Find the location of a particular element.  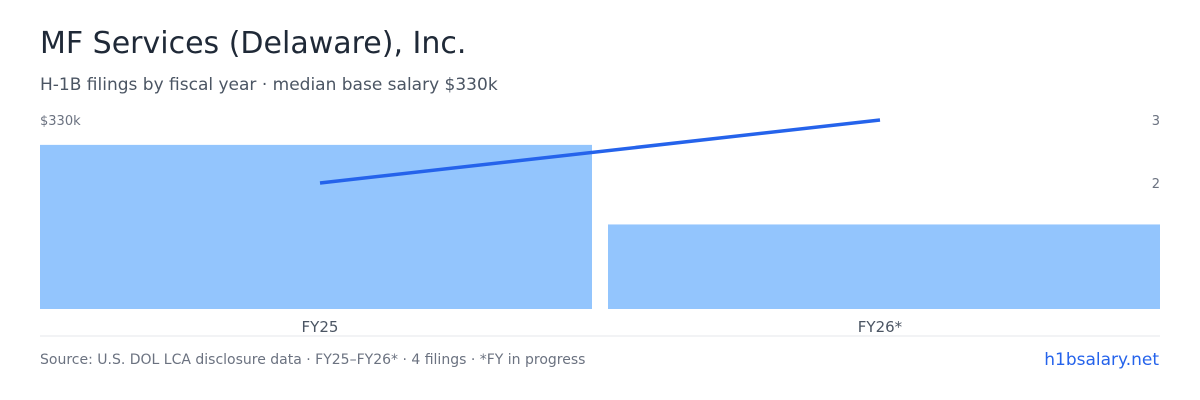

right-axis-tick-label: 3 is located at coordinates (1156, 121).